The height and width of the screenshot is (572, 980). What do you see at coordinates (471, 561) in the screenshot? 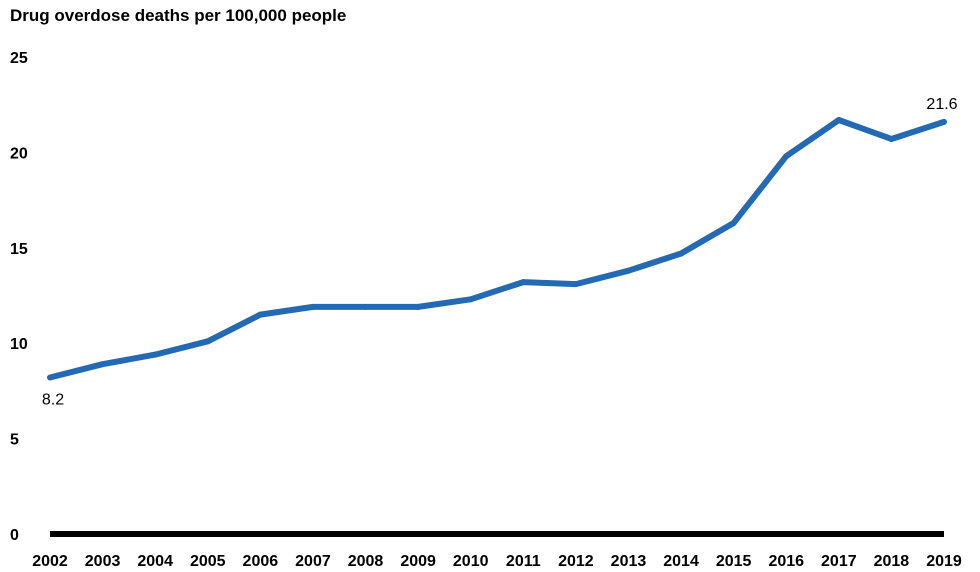
I see `x-tick-label: 2010` at bounding box center [471, 561].